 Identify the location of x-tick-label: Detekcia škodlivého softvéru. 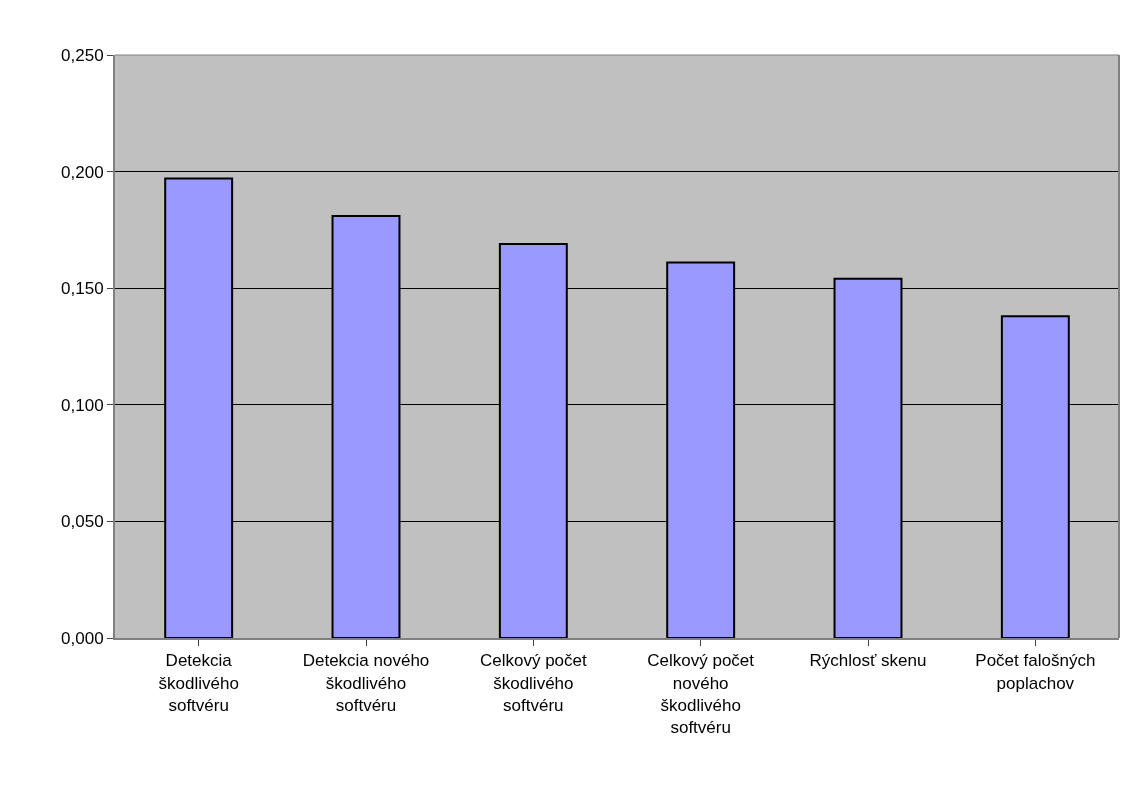
(198, 683).